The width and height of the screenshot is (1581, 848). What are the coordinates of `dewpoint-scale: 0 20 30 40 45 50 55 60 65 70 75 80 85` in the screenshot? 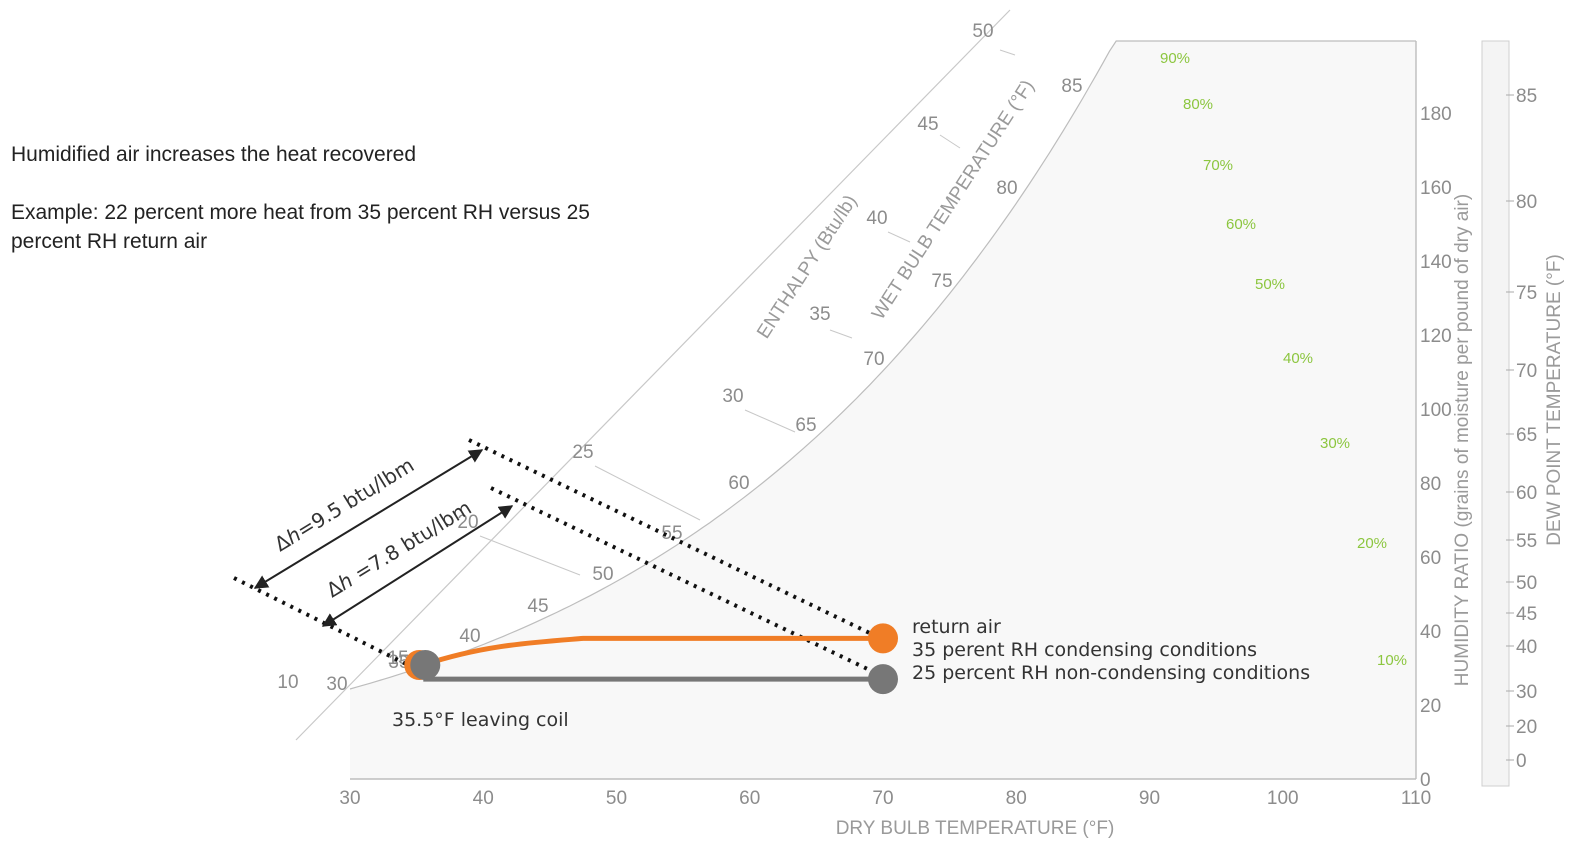 It's located at (1521, 429).